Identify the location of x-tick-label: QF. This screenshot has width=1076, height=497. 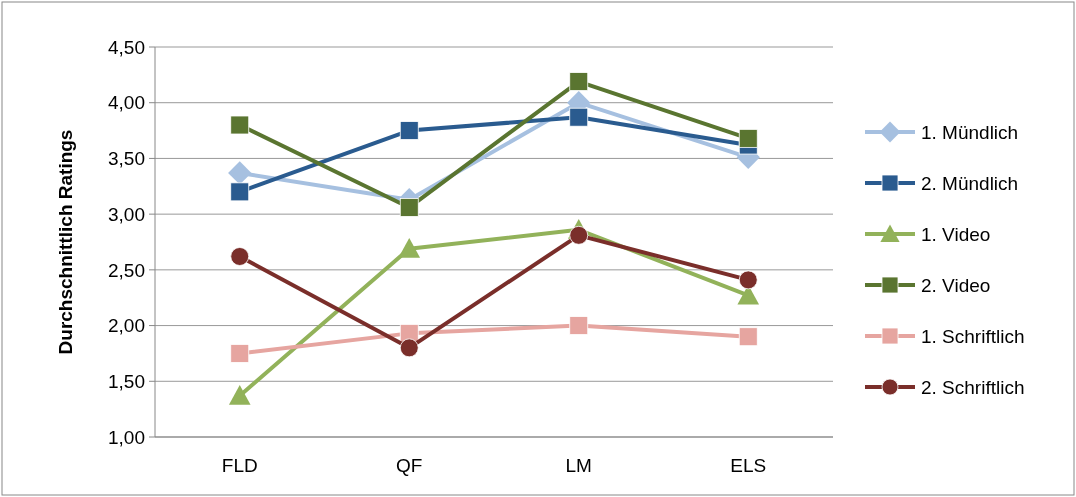
(409, 465).